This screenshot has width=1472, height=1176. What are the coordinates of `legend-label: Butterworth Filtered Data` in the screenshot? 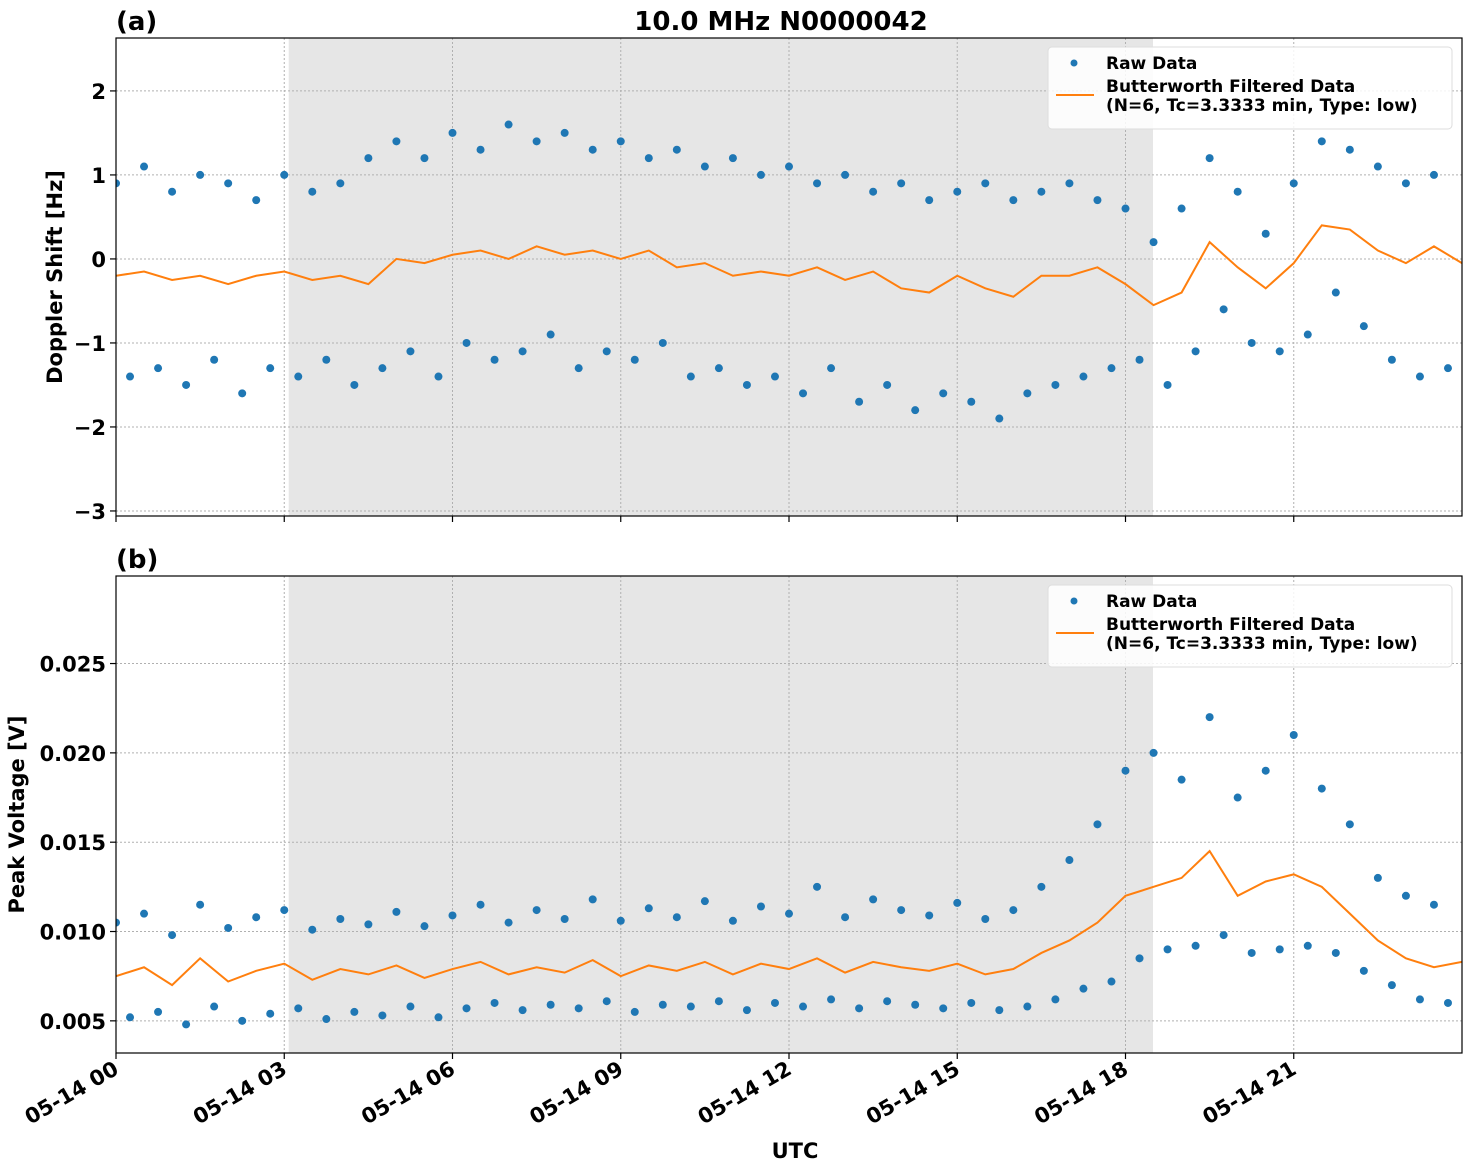 It's located at (1230, 87).